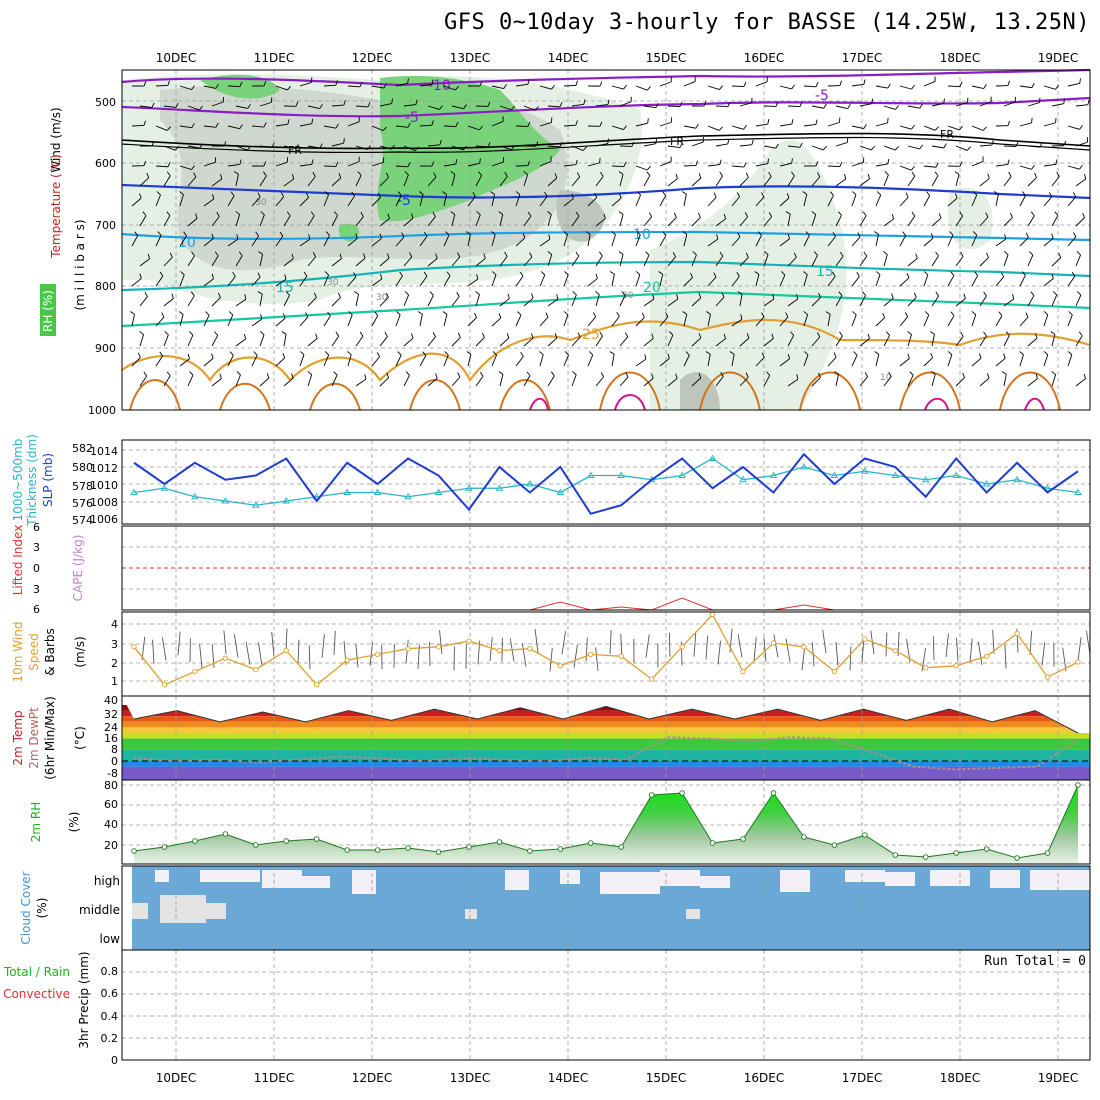 The height and width of the screenshot is (1100, 1100). What do you see at coordinates (947, 134) in the screenshot?
I see `label-fr-3: FR` at bounding box center [947, 134].